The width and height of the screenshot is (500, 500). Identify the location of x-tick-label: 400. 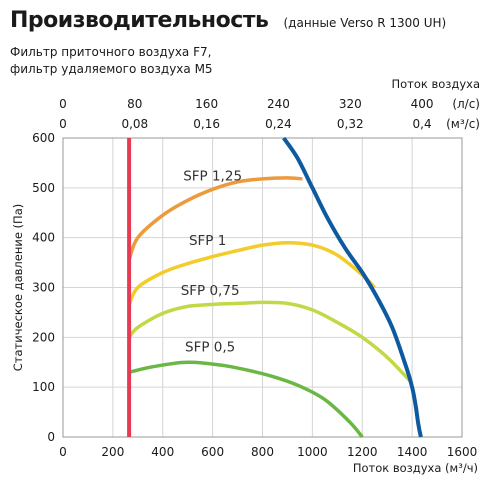
(162, 452).